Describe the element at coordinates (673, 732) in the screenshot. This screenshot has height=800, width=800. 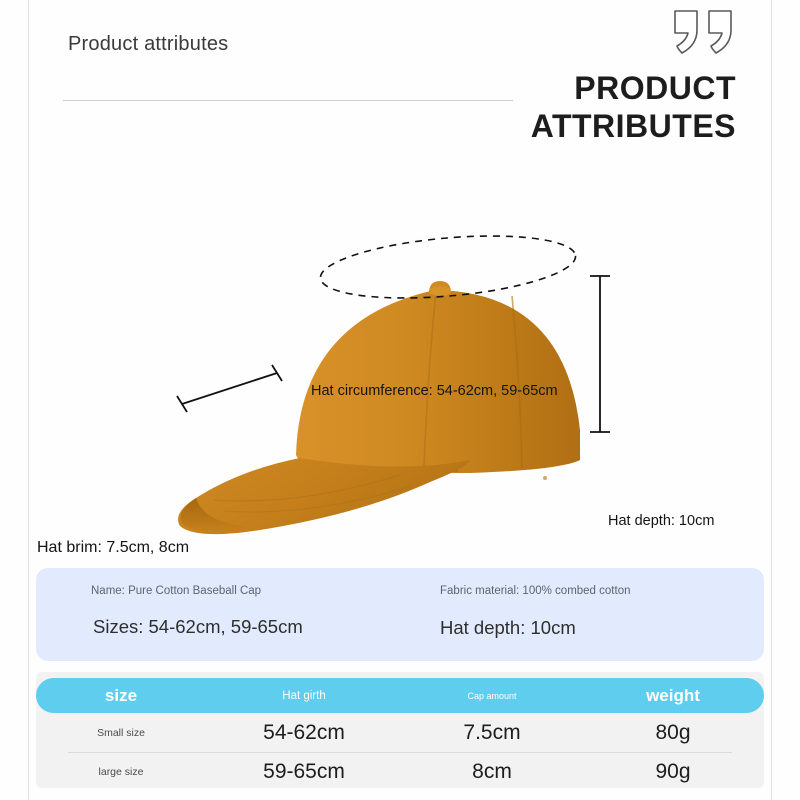
I see `cell-weight: 80g` at that location.